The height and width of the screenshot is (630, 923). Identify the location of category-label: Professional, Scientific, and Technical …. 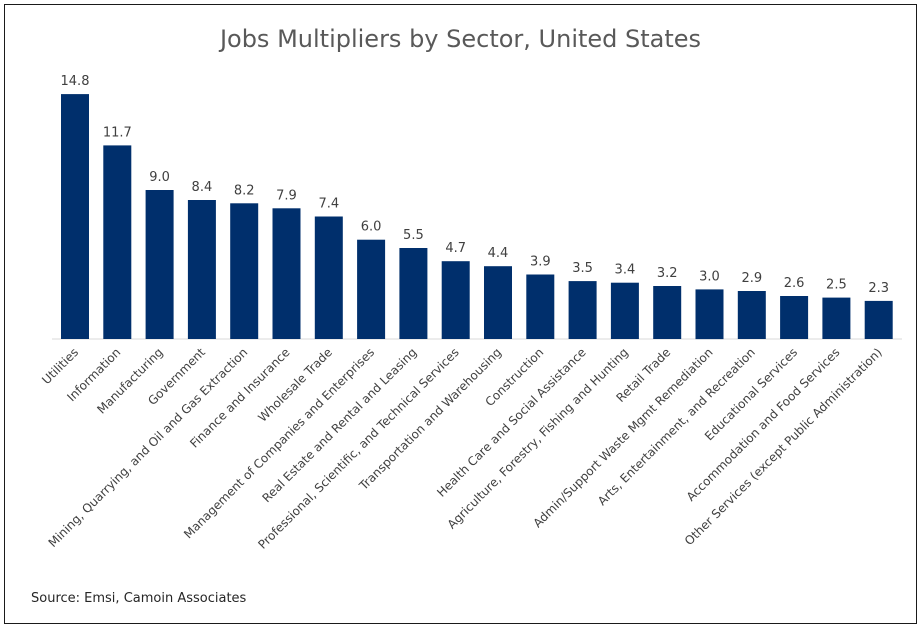
(358, 448).